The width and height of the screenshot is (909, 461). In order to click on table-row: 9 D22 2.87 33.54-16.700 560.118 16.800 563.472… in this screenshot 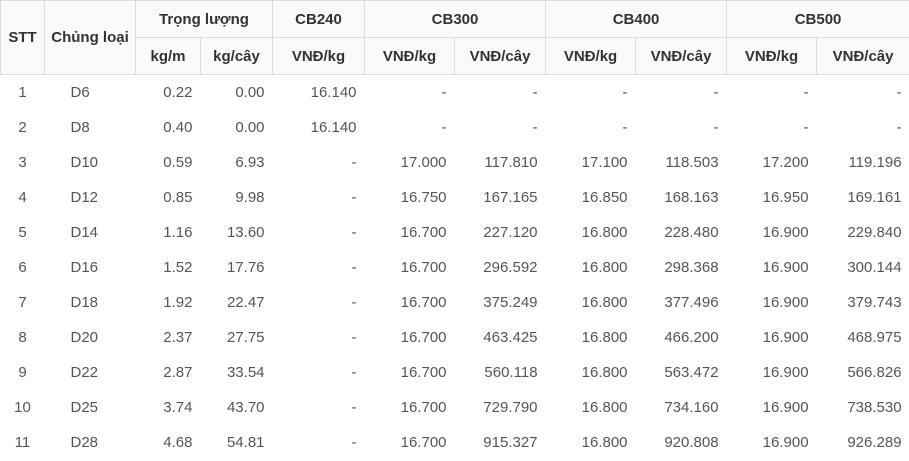, I will do `click(454, 372)`.